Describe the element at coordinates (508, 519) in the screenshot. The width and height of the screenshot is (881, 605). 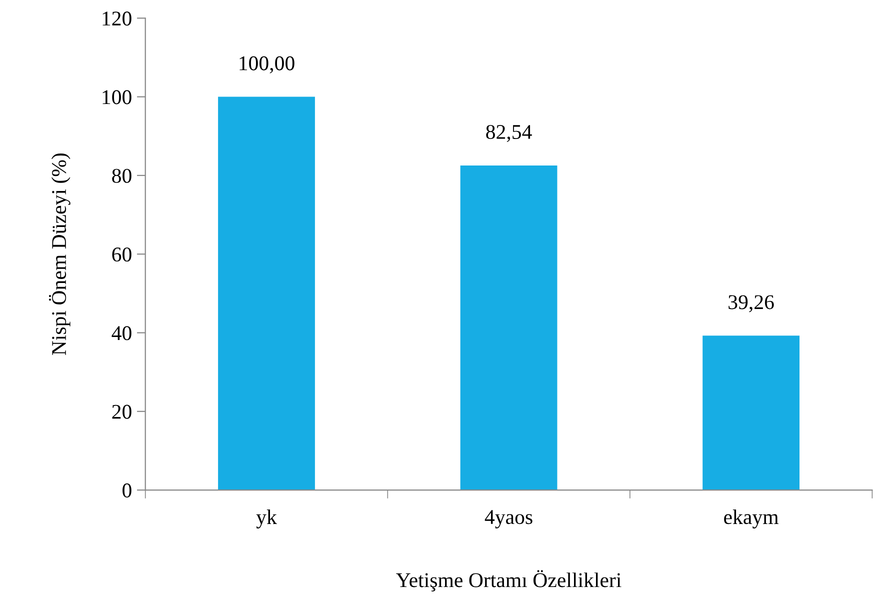
I see `x-tick-label: 4yaos` at that location.